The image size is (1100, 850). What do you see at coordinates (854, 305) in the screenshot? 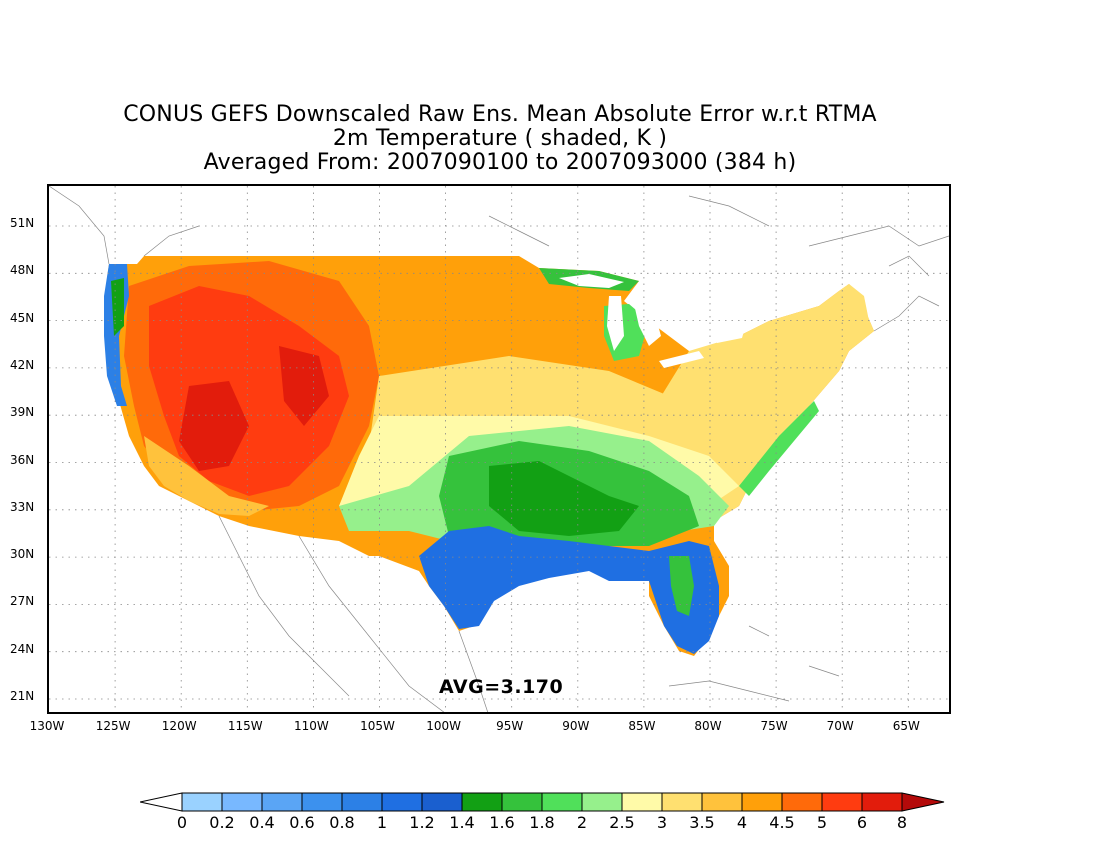
I see `error-region-maine` at bounding box center [854, 305].